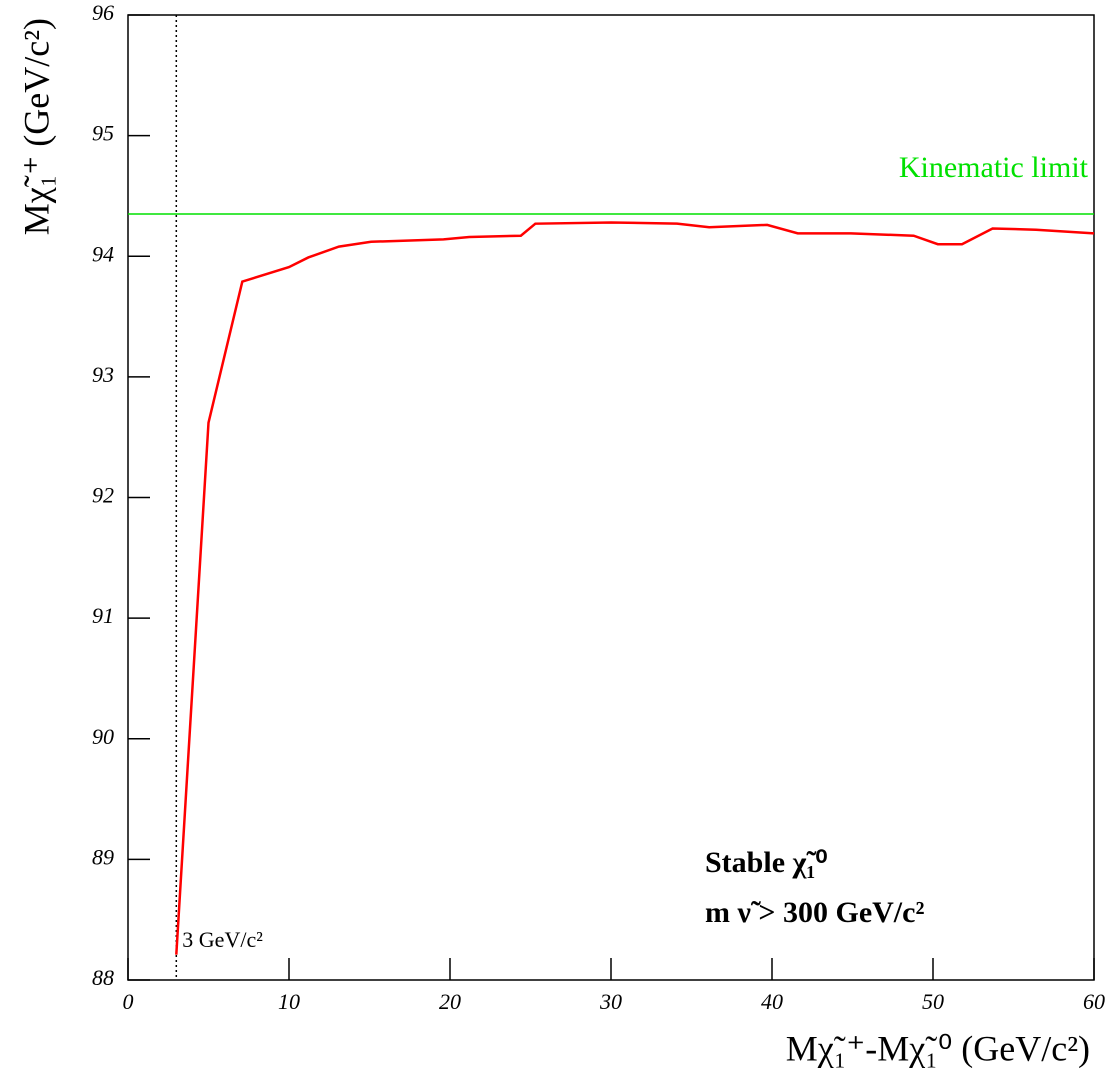 This screenshot has width=1114, height=1087. I want to click on y-tick-label: 94, so click(103, 253).